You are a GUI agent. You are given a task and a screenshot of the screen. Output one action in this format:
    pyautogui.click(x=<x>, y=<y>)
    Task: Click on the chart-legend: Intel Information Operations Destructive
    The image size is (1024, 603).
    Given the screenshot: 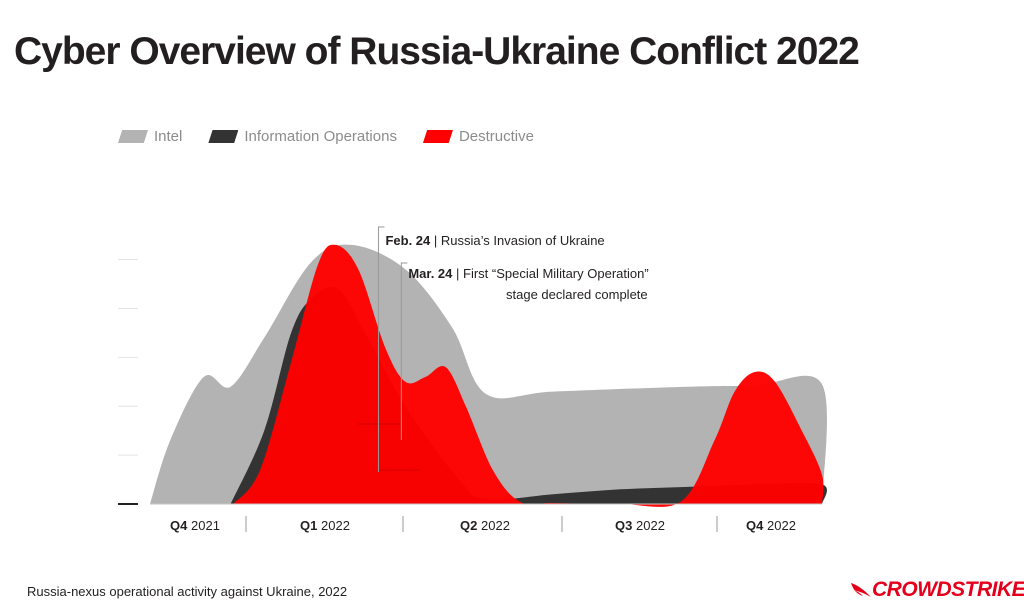 What is the action you would take?
    pyautogui.click(x=339, y=136)
    